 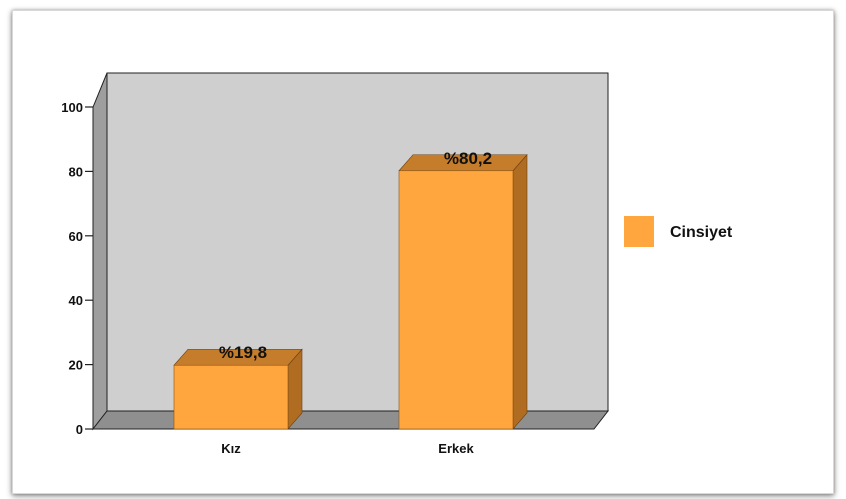 I want to click on data-label: %19,8, so click(x=243, y=352).